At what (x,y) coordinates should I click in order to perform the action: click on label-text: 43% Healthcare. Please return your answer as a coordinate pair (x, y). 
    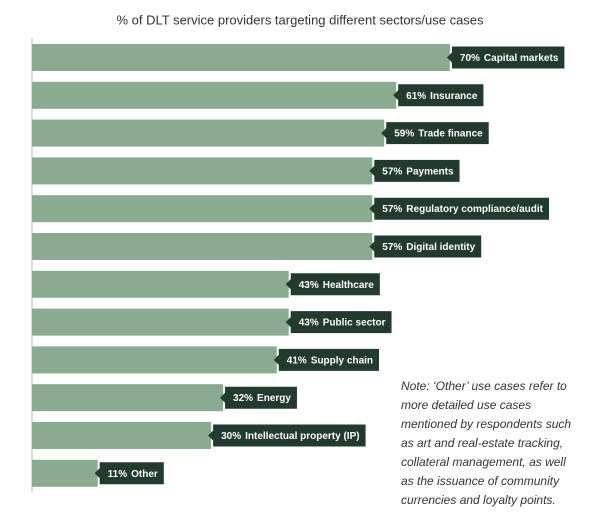
    Looking at the image, I should click on (337, 284).